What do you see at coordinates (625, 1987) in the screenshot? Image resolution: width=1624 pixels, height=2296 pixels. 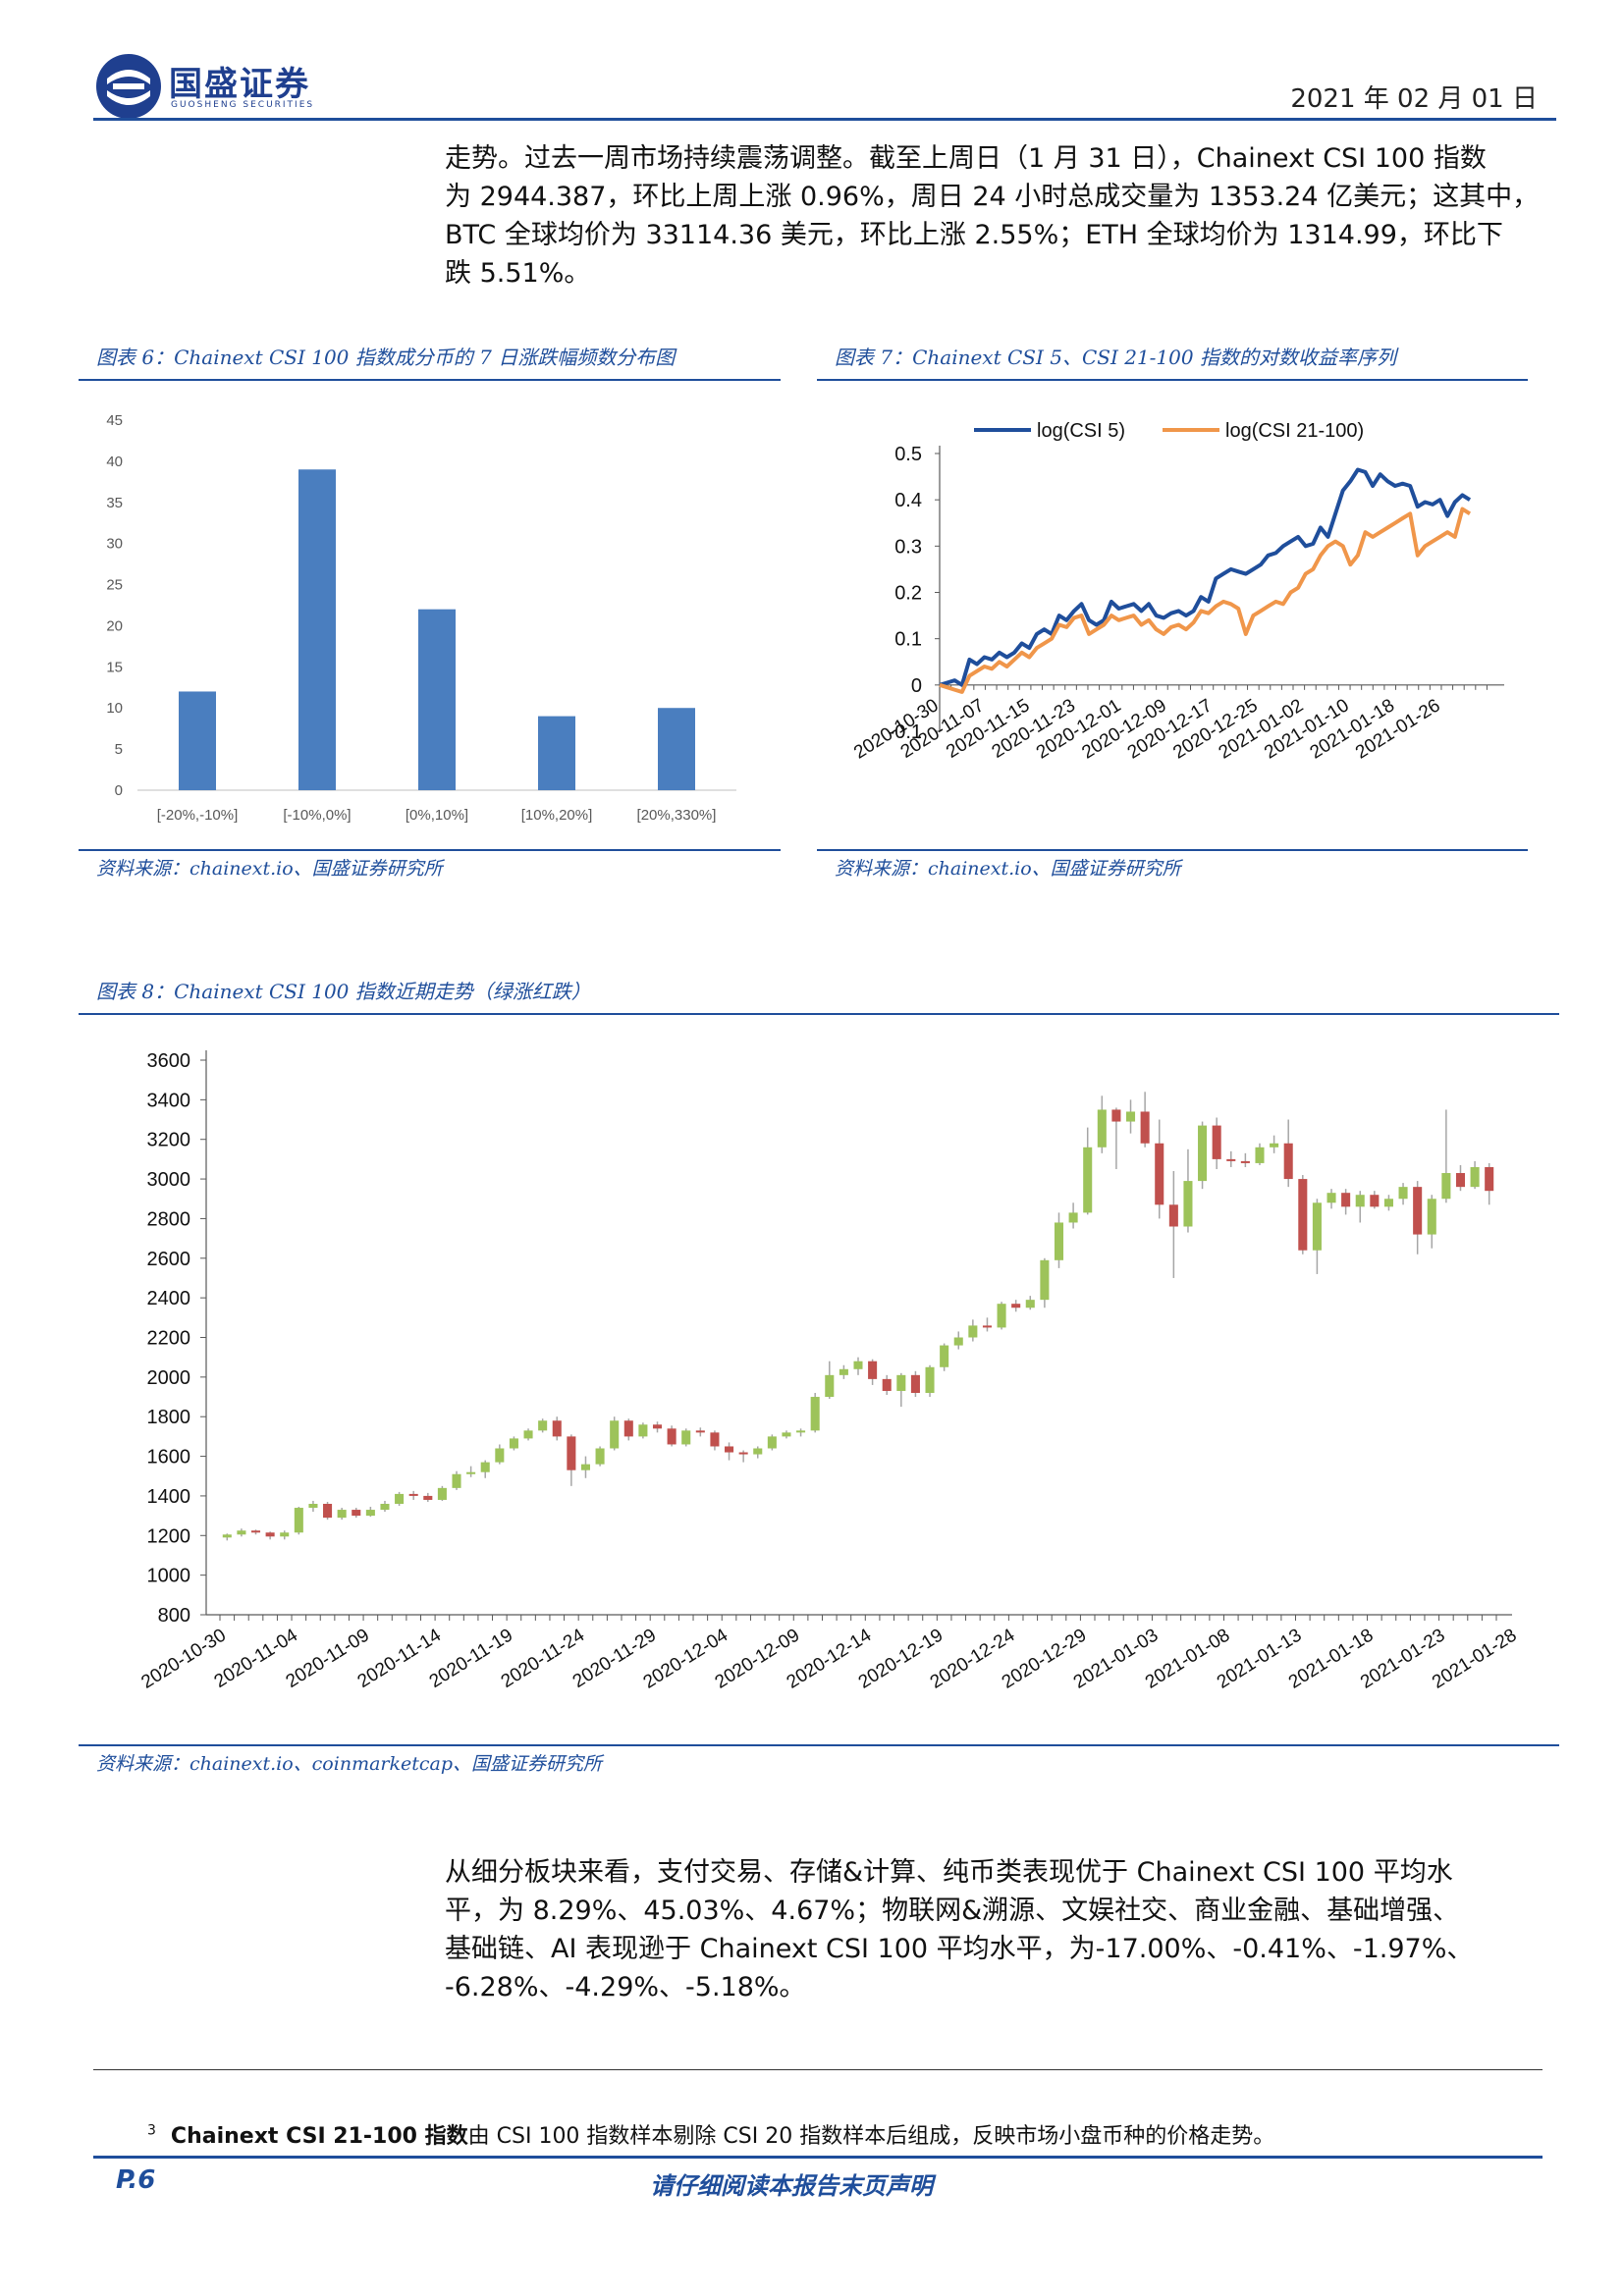 I see `sector-line: -6.28%、-4.29%、-5.18%。` at bounding box center [625, 1987].